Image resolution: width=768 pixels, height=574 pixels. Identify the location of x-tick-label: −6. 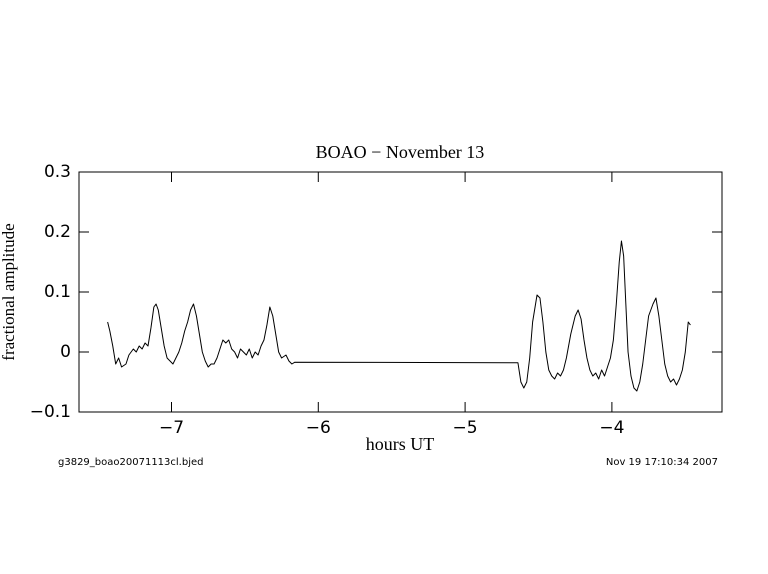
(318, 428).